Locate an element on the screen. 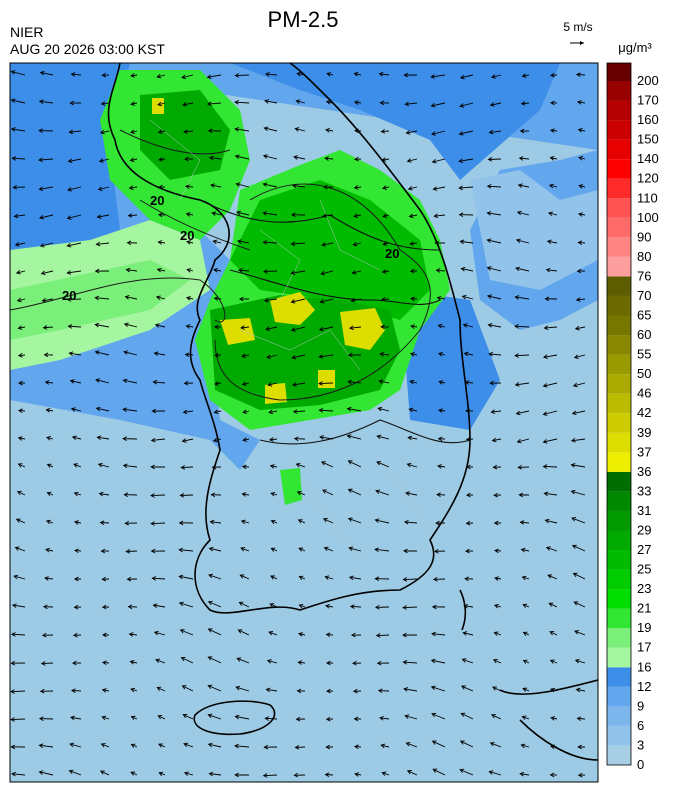  colorbar-label: 200 is located at coordinates (648, 80).